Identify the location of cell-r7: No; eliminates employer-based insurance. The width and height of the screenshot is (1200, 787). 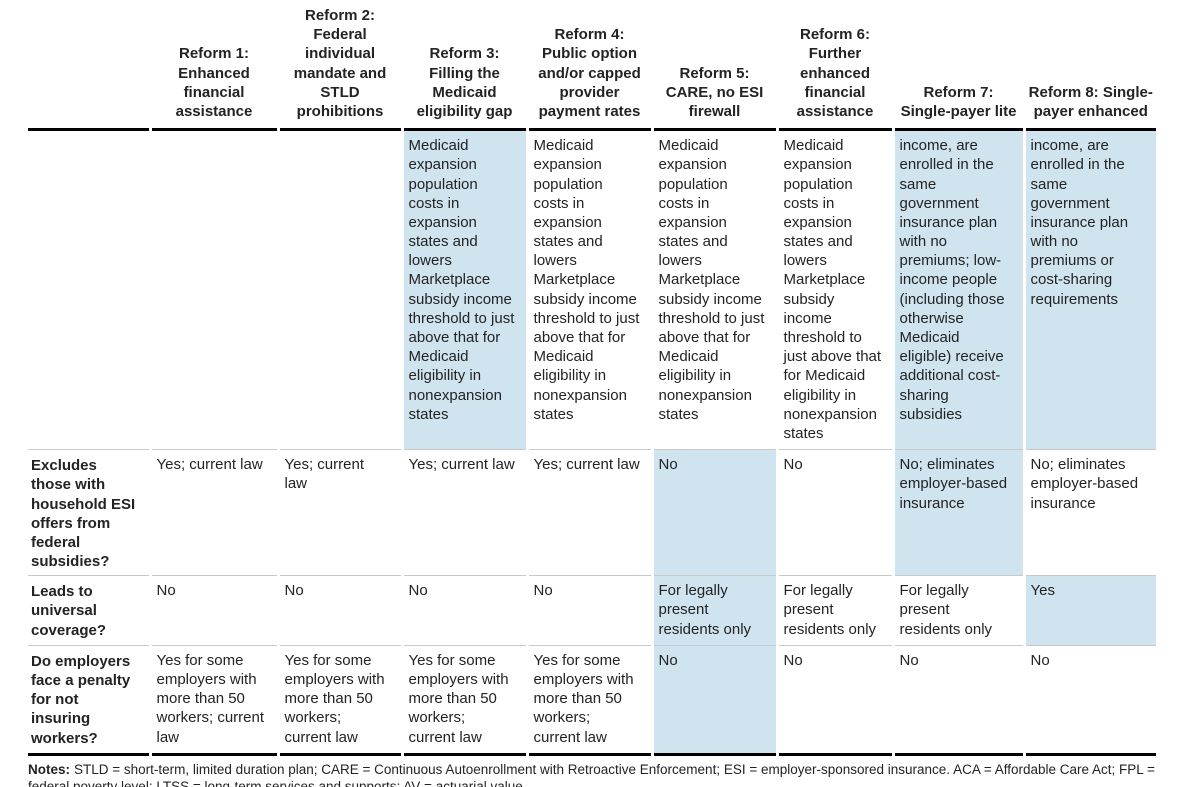
(957, 512).